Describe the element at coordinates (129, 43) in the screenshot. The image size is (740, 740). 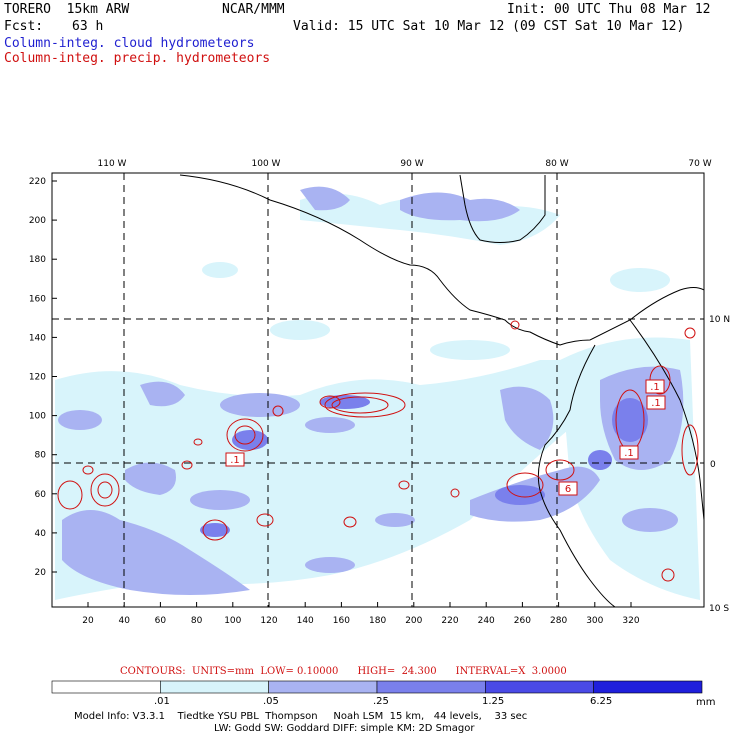
I see `field-cloud-title: Column-integ. cloud hydrometeors` at that location.